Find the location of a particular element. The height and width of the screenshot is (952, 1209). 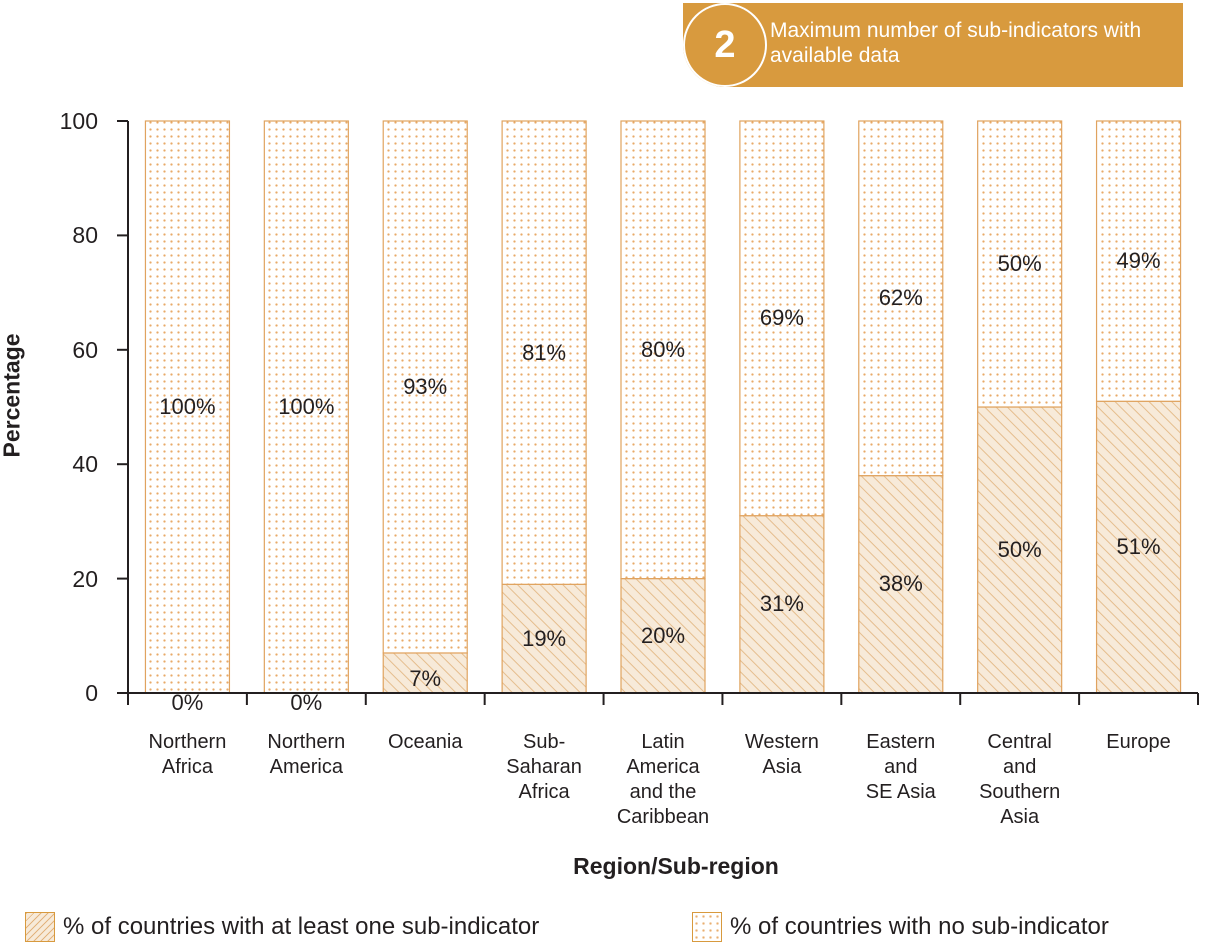

data-label-at-least-one-6: 38% is located at coordinates (900, 584).